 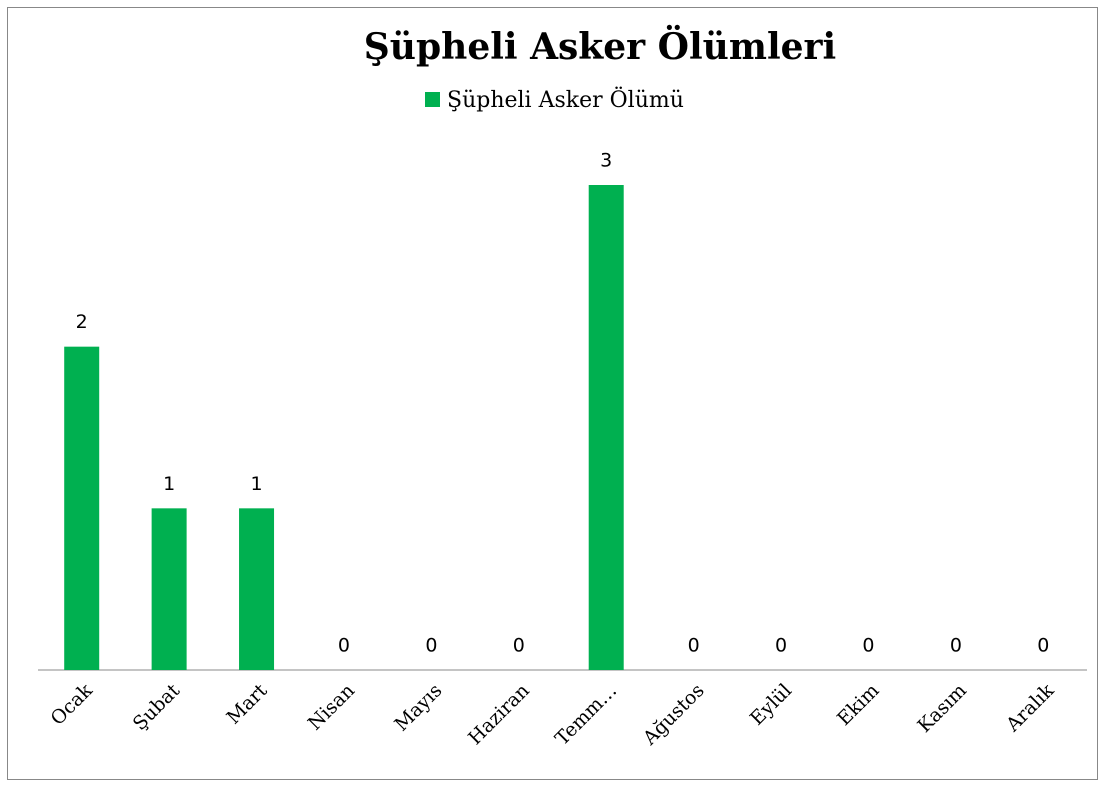 What do you see at coordinates (82, 322) in the screenshot?
I see `data-label: 2` at bounding box center [82, 322].